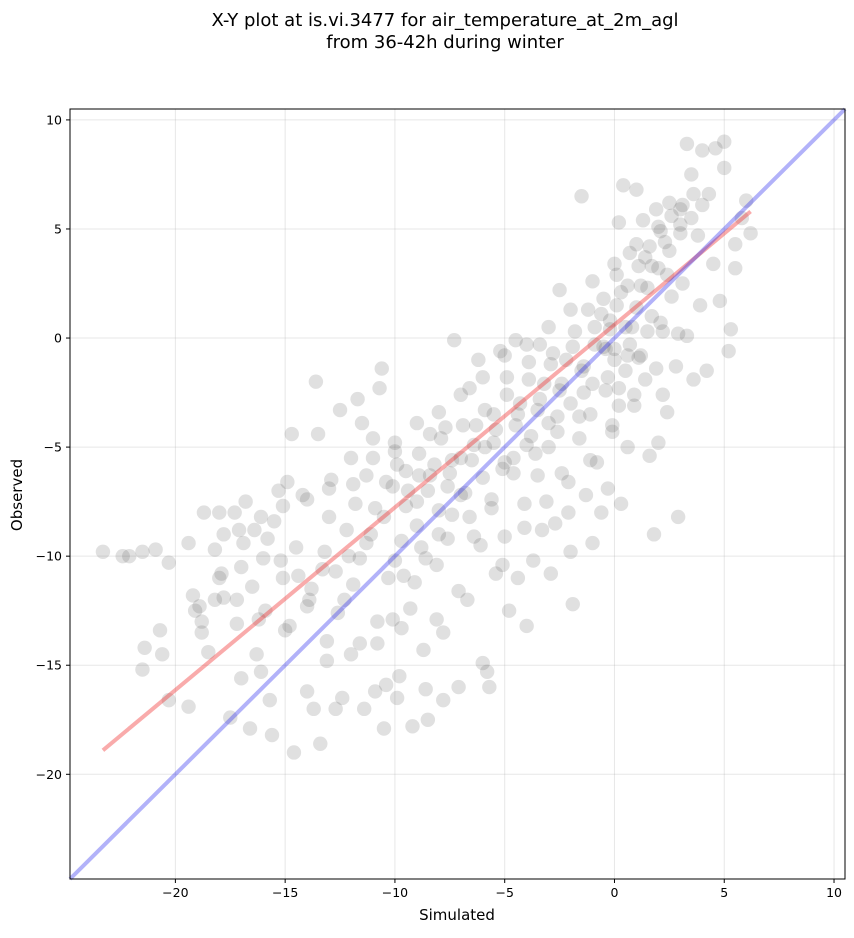  Describe the element at coordinates (285, 892) in the screenshot. I see `x-tick-label: −15` at that location.